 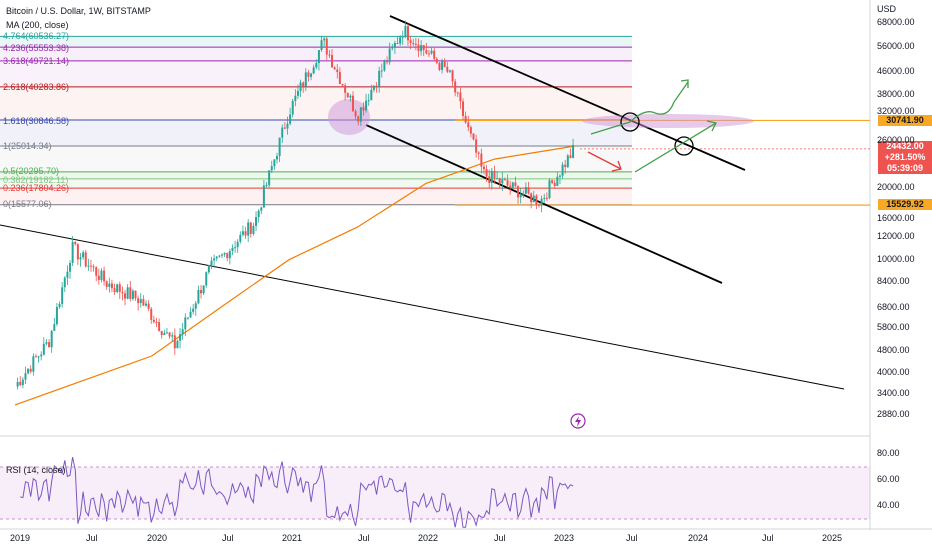 What do you see at coordinates (711, 126) in the screenshot?
I see `arrow-head` at bounding box center [711, 126].